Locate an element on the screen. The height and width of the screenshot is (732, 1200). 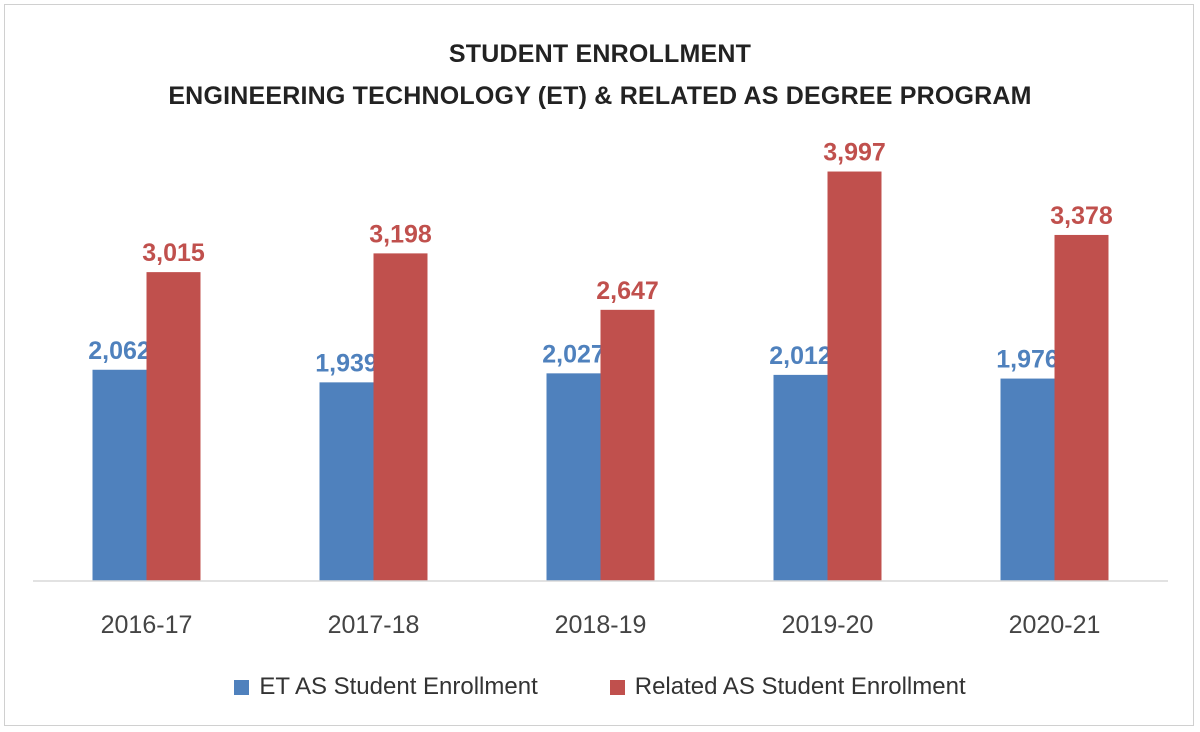
legend-label-related: Related AS Student Enrollment is located at coordinates (800, 686).